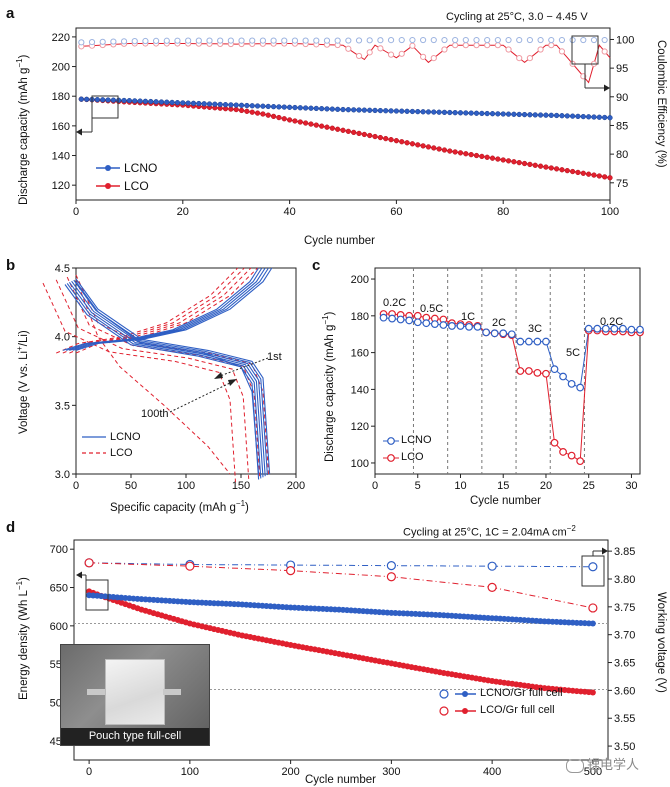  I want to click on lcno-charge-curve, so click(161, 309).